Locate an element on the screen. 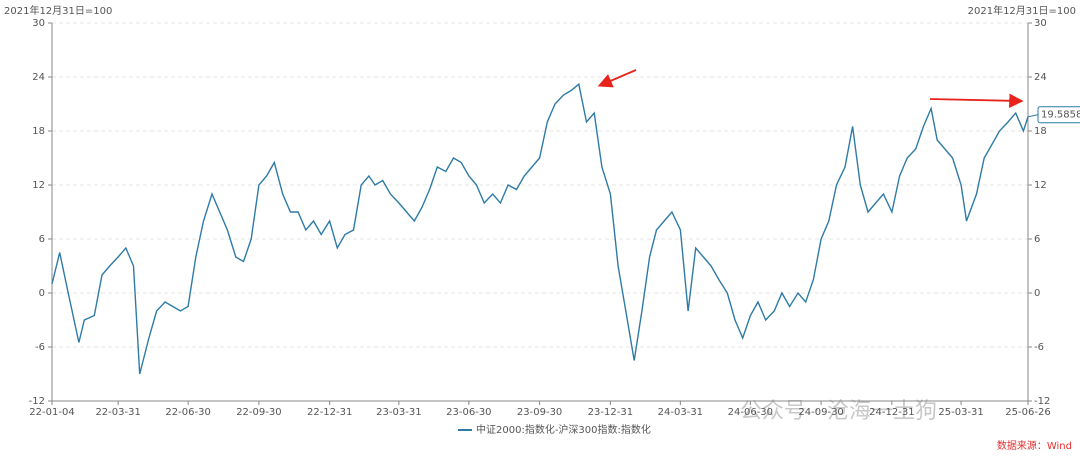 The image size is (1080, 456). y-tick-label: 18 is located at coordinates (38, 131).